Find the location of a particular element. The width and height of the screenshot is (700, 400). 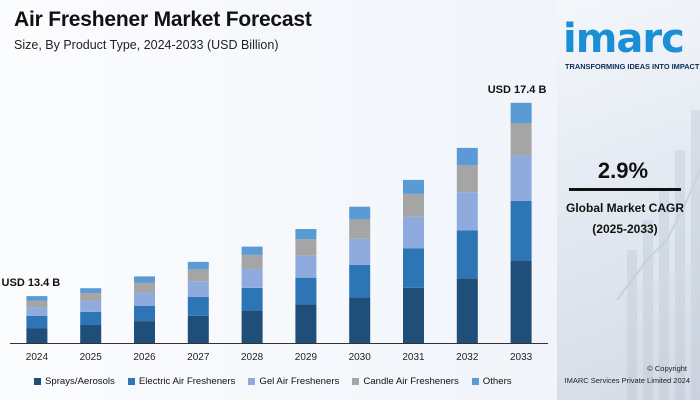

legend-item: Others is located at coordinates (491, 381).